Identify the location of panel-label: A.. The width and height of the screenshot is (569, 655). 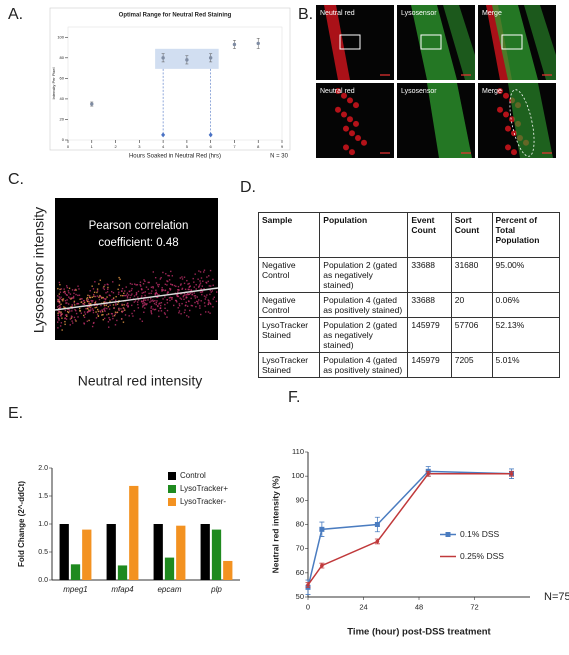
(15, 14).